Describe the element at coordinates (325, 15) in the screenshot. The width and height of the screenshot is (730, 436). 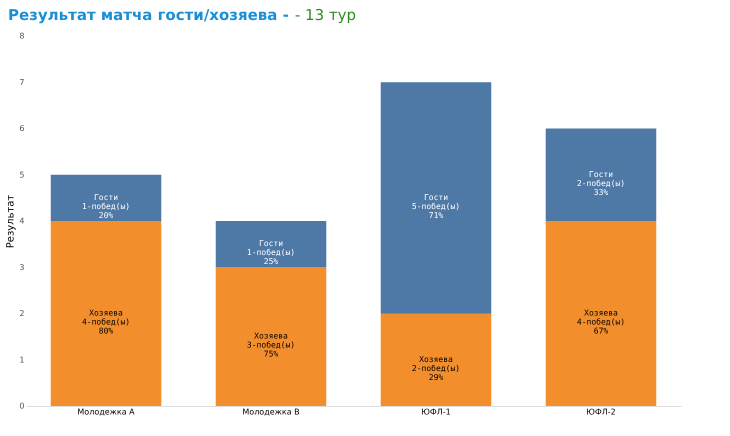
I see `chart-subtitle: - 13 тур` at that location.